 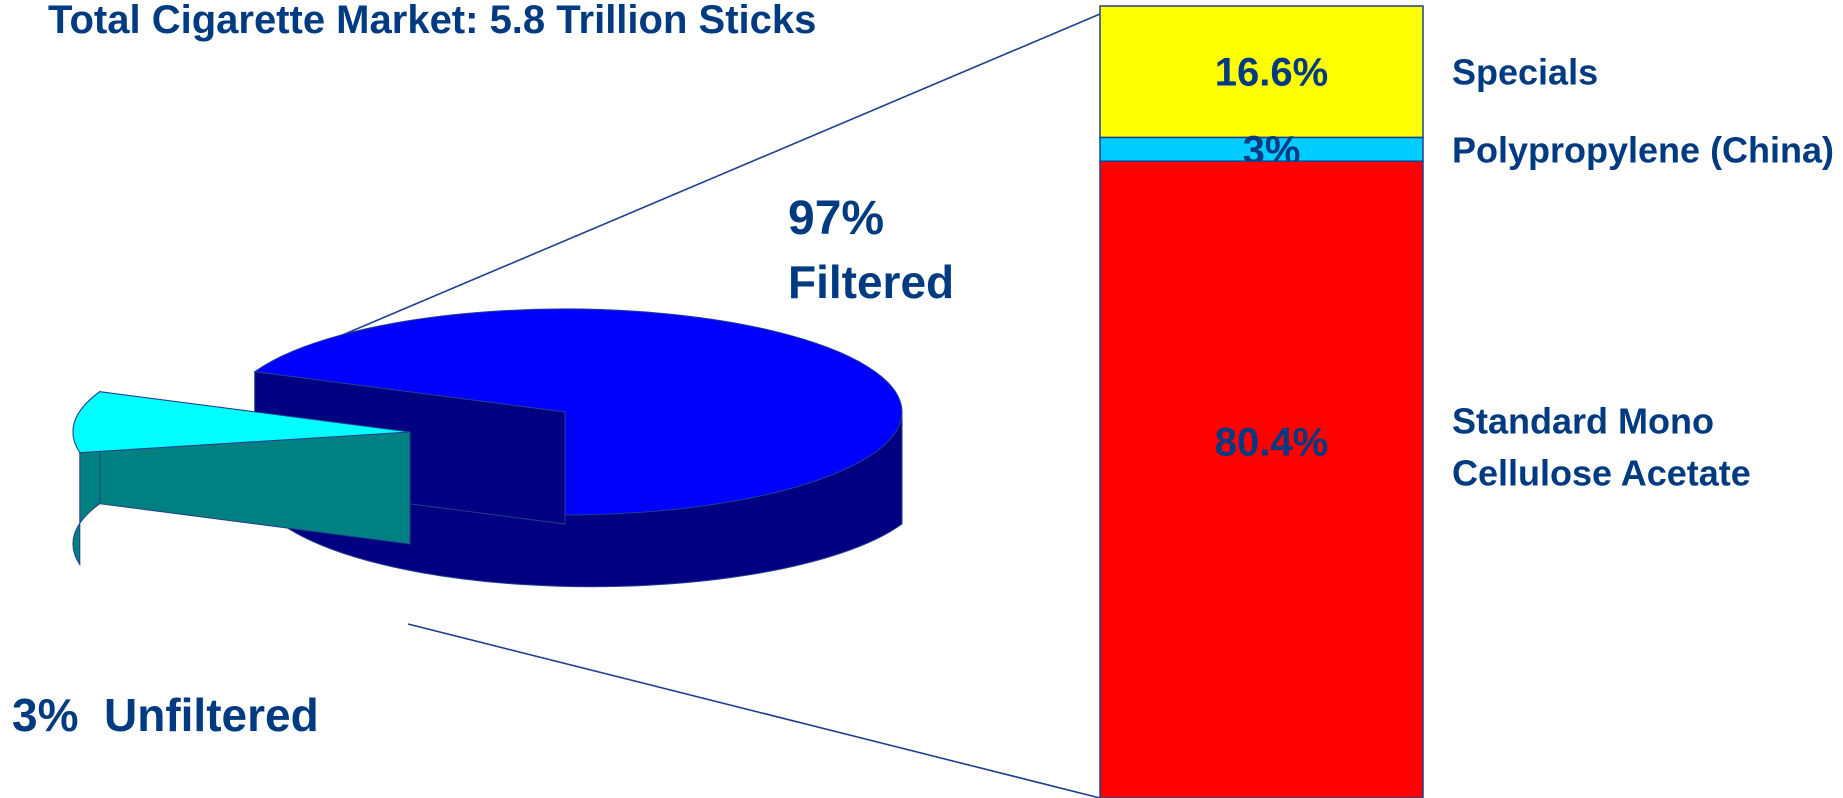 What do you see at coordinates (1271, 442) in the screenshot?
I see `bar-value-label-2: 80.4%` at bounding box center [1271, 442].